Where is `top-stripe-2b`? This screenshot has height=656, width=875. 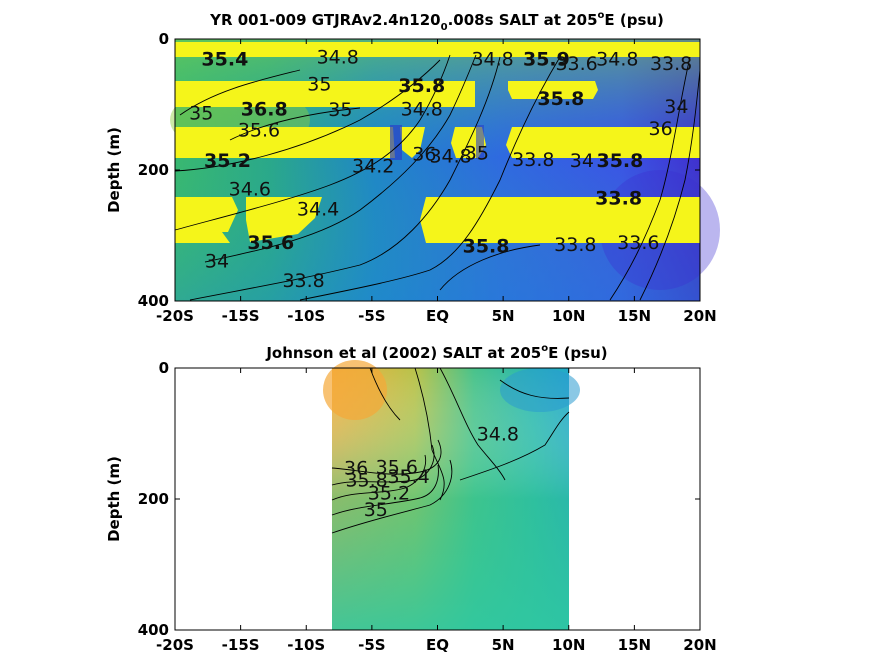
top-stripe-2b is located at coordinates (553, 90).